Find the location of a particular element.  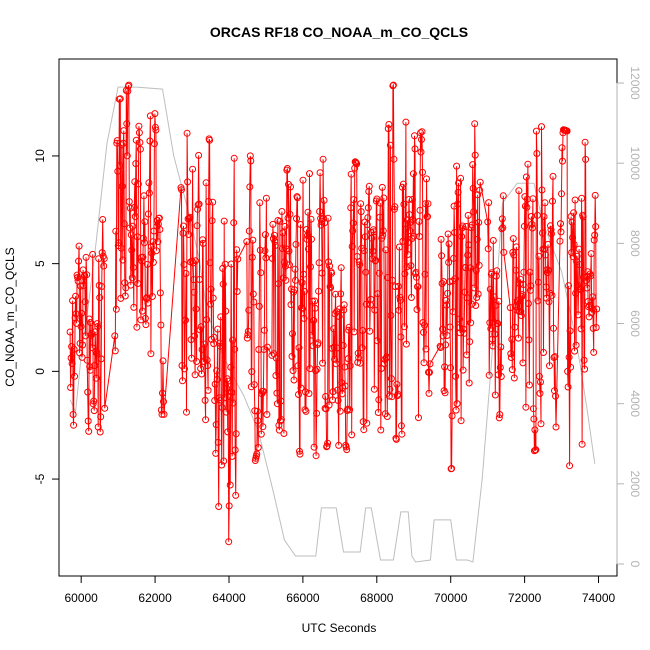

x-tick-label: 72000 is located at coordinates (525, 598).